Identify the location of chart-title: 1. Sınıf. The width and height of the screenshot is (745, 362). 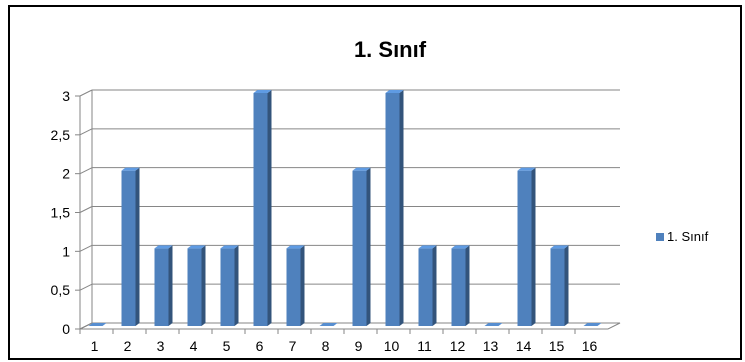
(390, 49).